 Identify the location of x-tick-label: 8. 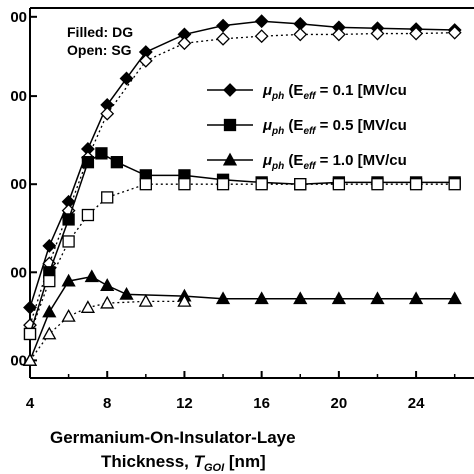
(107, 403).